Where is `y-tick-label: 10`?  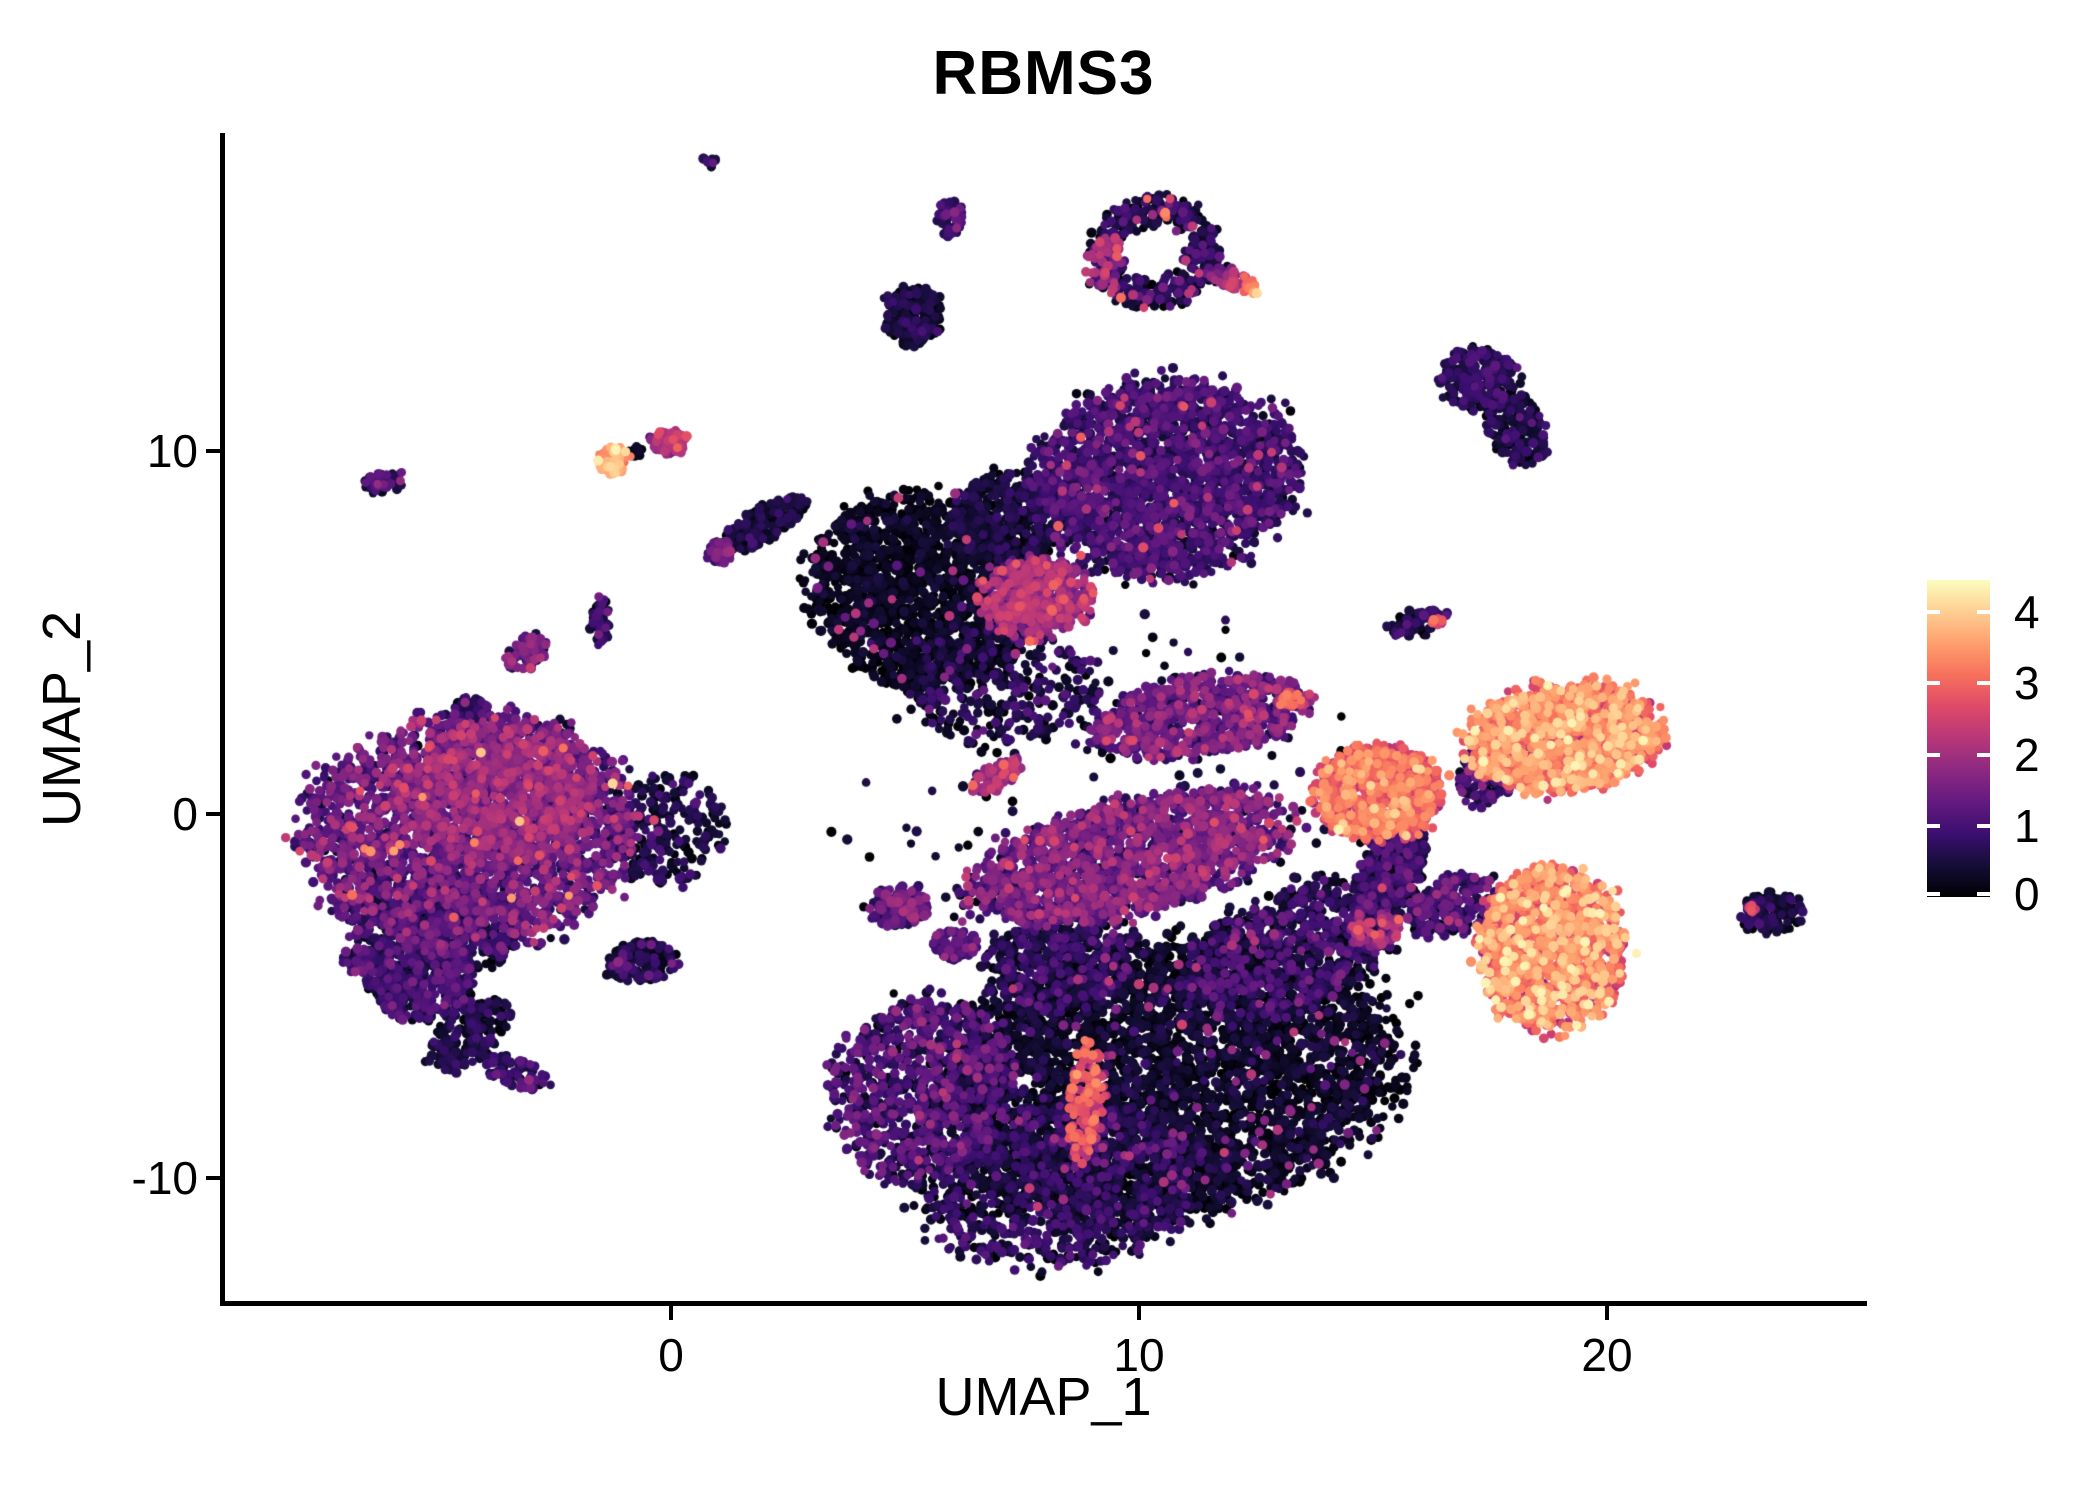 y-tick-label: 10 is located at coordinates (172, 450).